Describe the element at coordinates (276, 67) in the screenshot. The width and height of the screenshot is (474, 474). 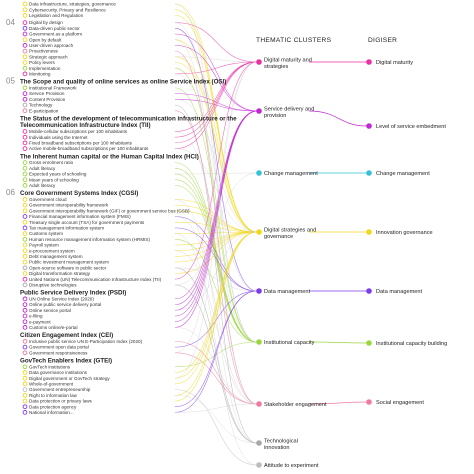
I see `cluster-label: strategies` at that location.